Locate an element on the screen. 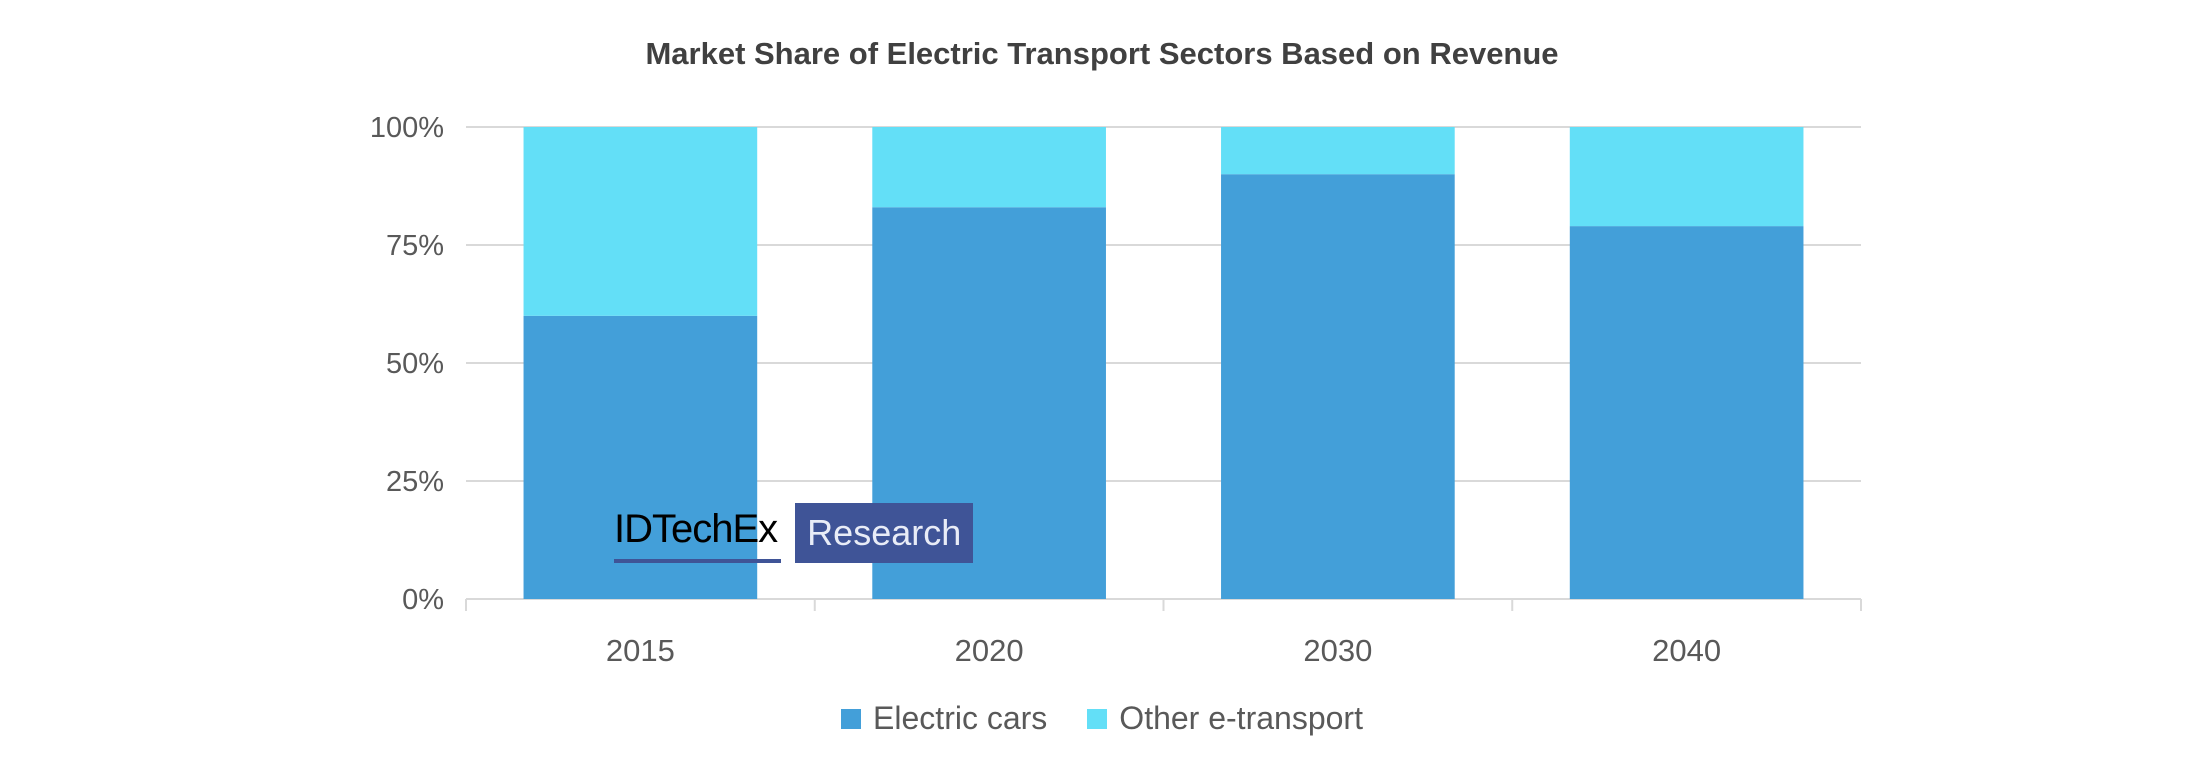 Image resolution: width=2204 pixels, height=770 pixels. idtechex-logo: IDTechEx Research is located at coordinates (794, 533).